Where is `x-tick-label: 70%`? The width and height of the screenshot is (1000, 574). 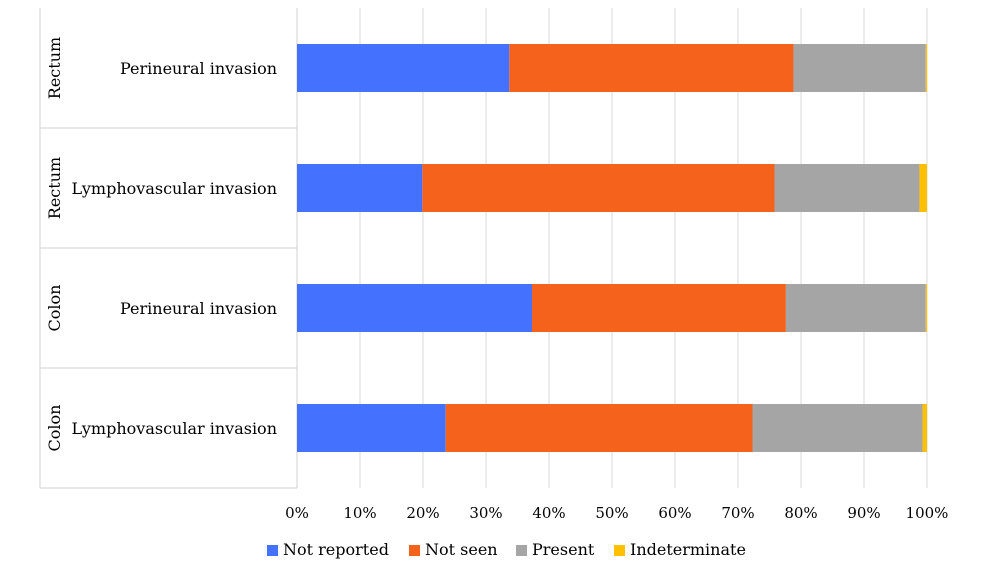 x-tick-label: 70% is located at coordinates (737, 513).